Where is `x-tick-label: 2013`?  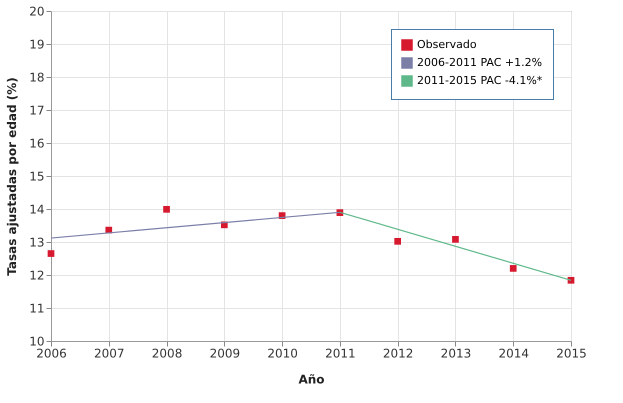 x-tick-label: 2013 is located at coordinates (456, 353).